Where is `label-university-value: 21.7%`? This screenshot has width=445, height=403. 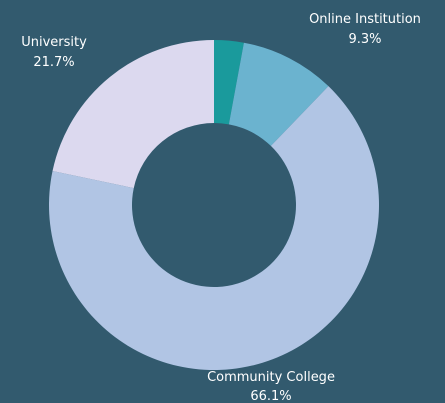 label-university-value: 21.7% is located at coordinates (53, 62).